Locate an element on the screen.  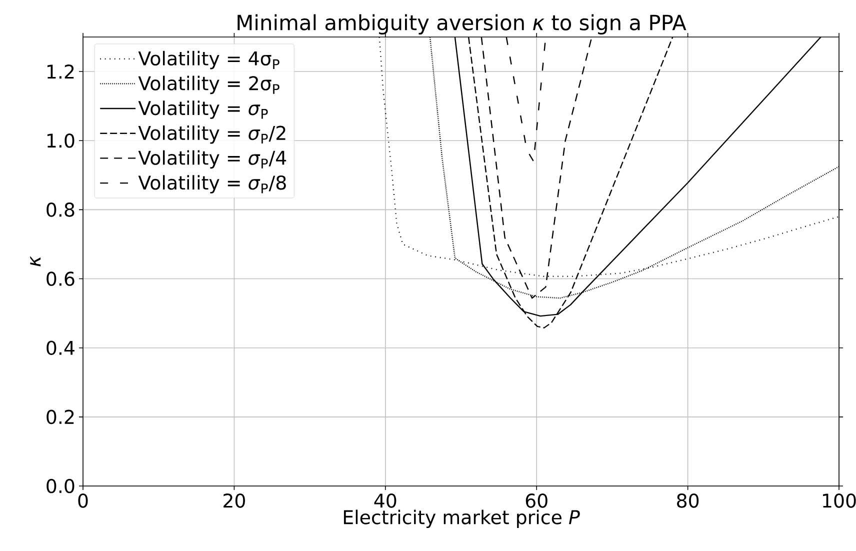
y-tick-label: 0.6 is located at coordinates (60, 279).